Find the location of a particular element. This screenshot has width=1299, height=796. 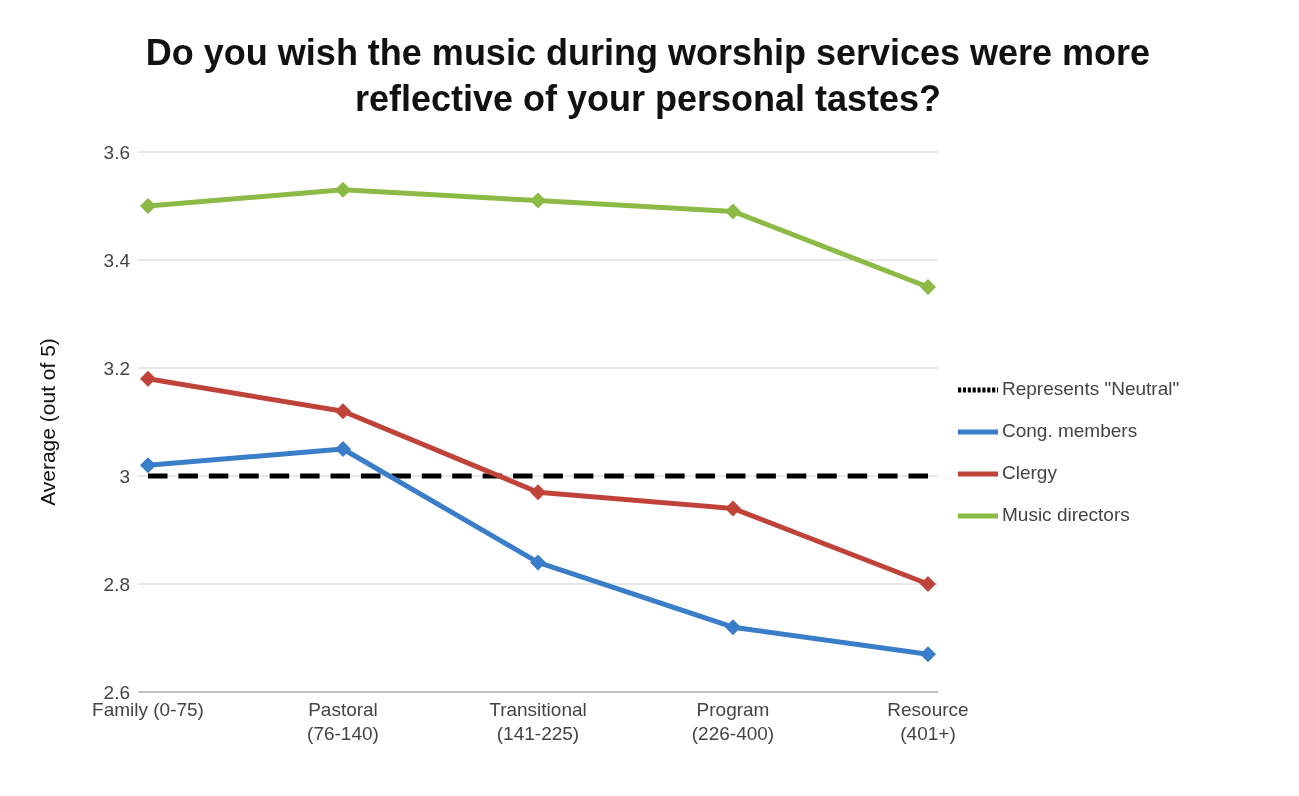

x-tick-label: Transitional (141-225) is located at coordinates (538, 721).